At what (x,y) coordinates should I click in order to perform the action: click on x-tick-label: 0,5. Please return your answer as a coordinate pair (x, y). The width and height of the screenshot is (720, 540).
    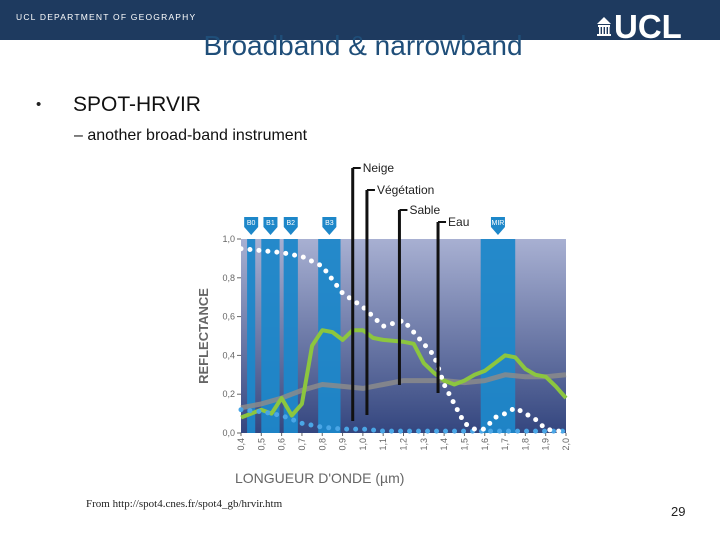
    Looking at the image, I should click on (261, 444).